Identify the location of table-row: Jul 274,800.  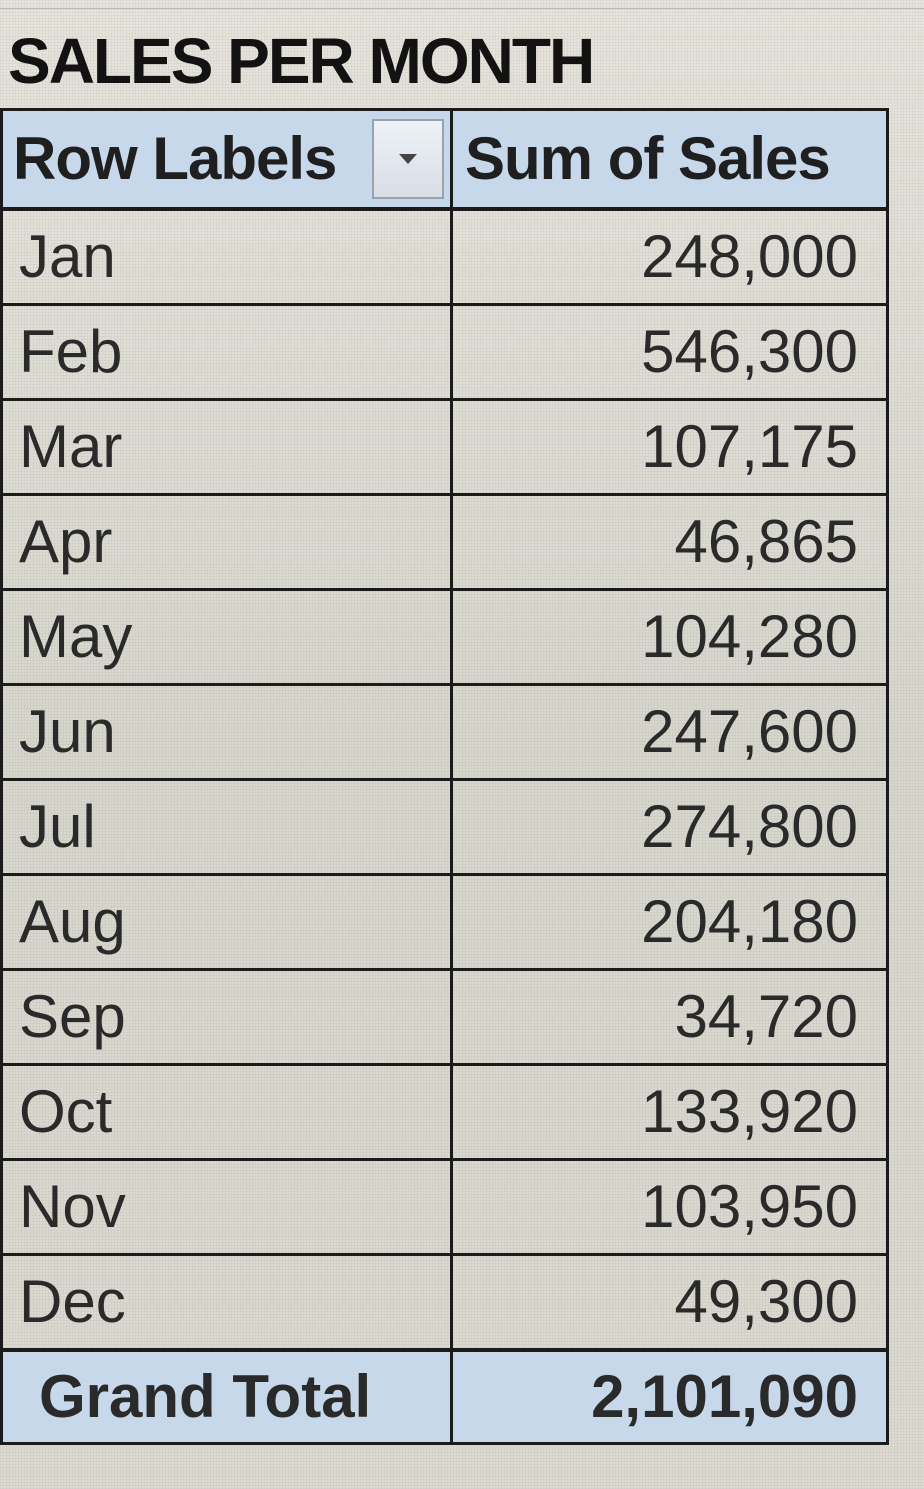
(444, 827).